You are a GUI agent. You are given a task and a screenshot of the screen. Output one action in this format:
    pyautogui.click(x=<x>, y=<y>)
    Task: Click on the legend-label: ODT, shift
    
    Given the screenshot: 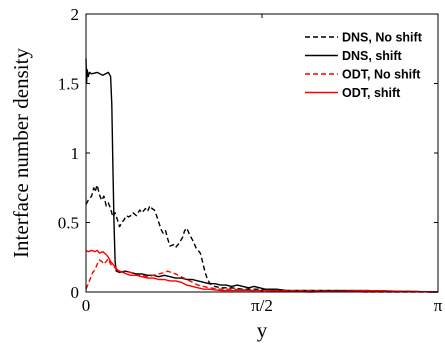 What is the action you would take?
    pyautogui.click(x=371, y=93)
    